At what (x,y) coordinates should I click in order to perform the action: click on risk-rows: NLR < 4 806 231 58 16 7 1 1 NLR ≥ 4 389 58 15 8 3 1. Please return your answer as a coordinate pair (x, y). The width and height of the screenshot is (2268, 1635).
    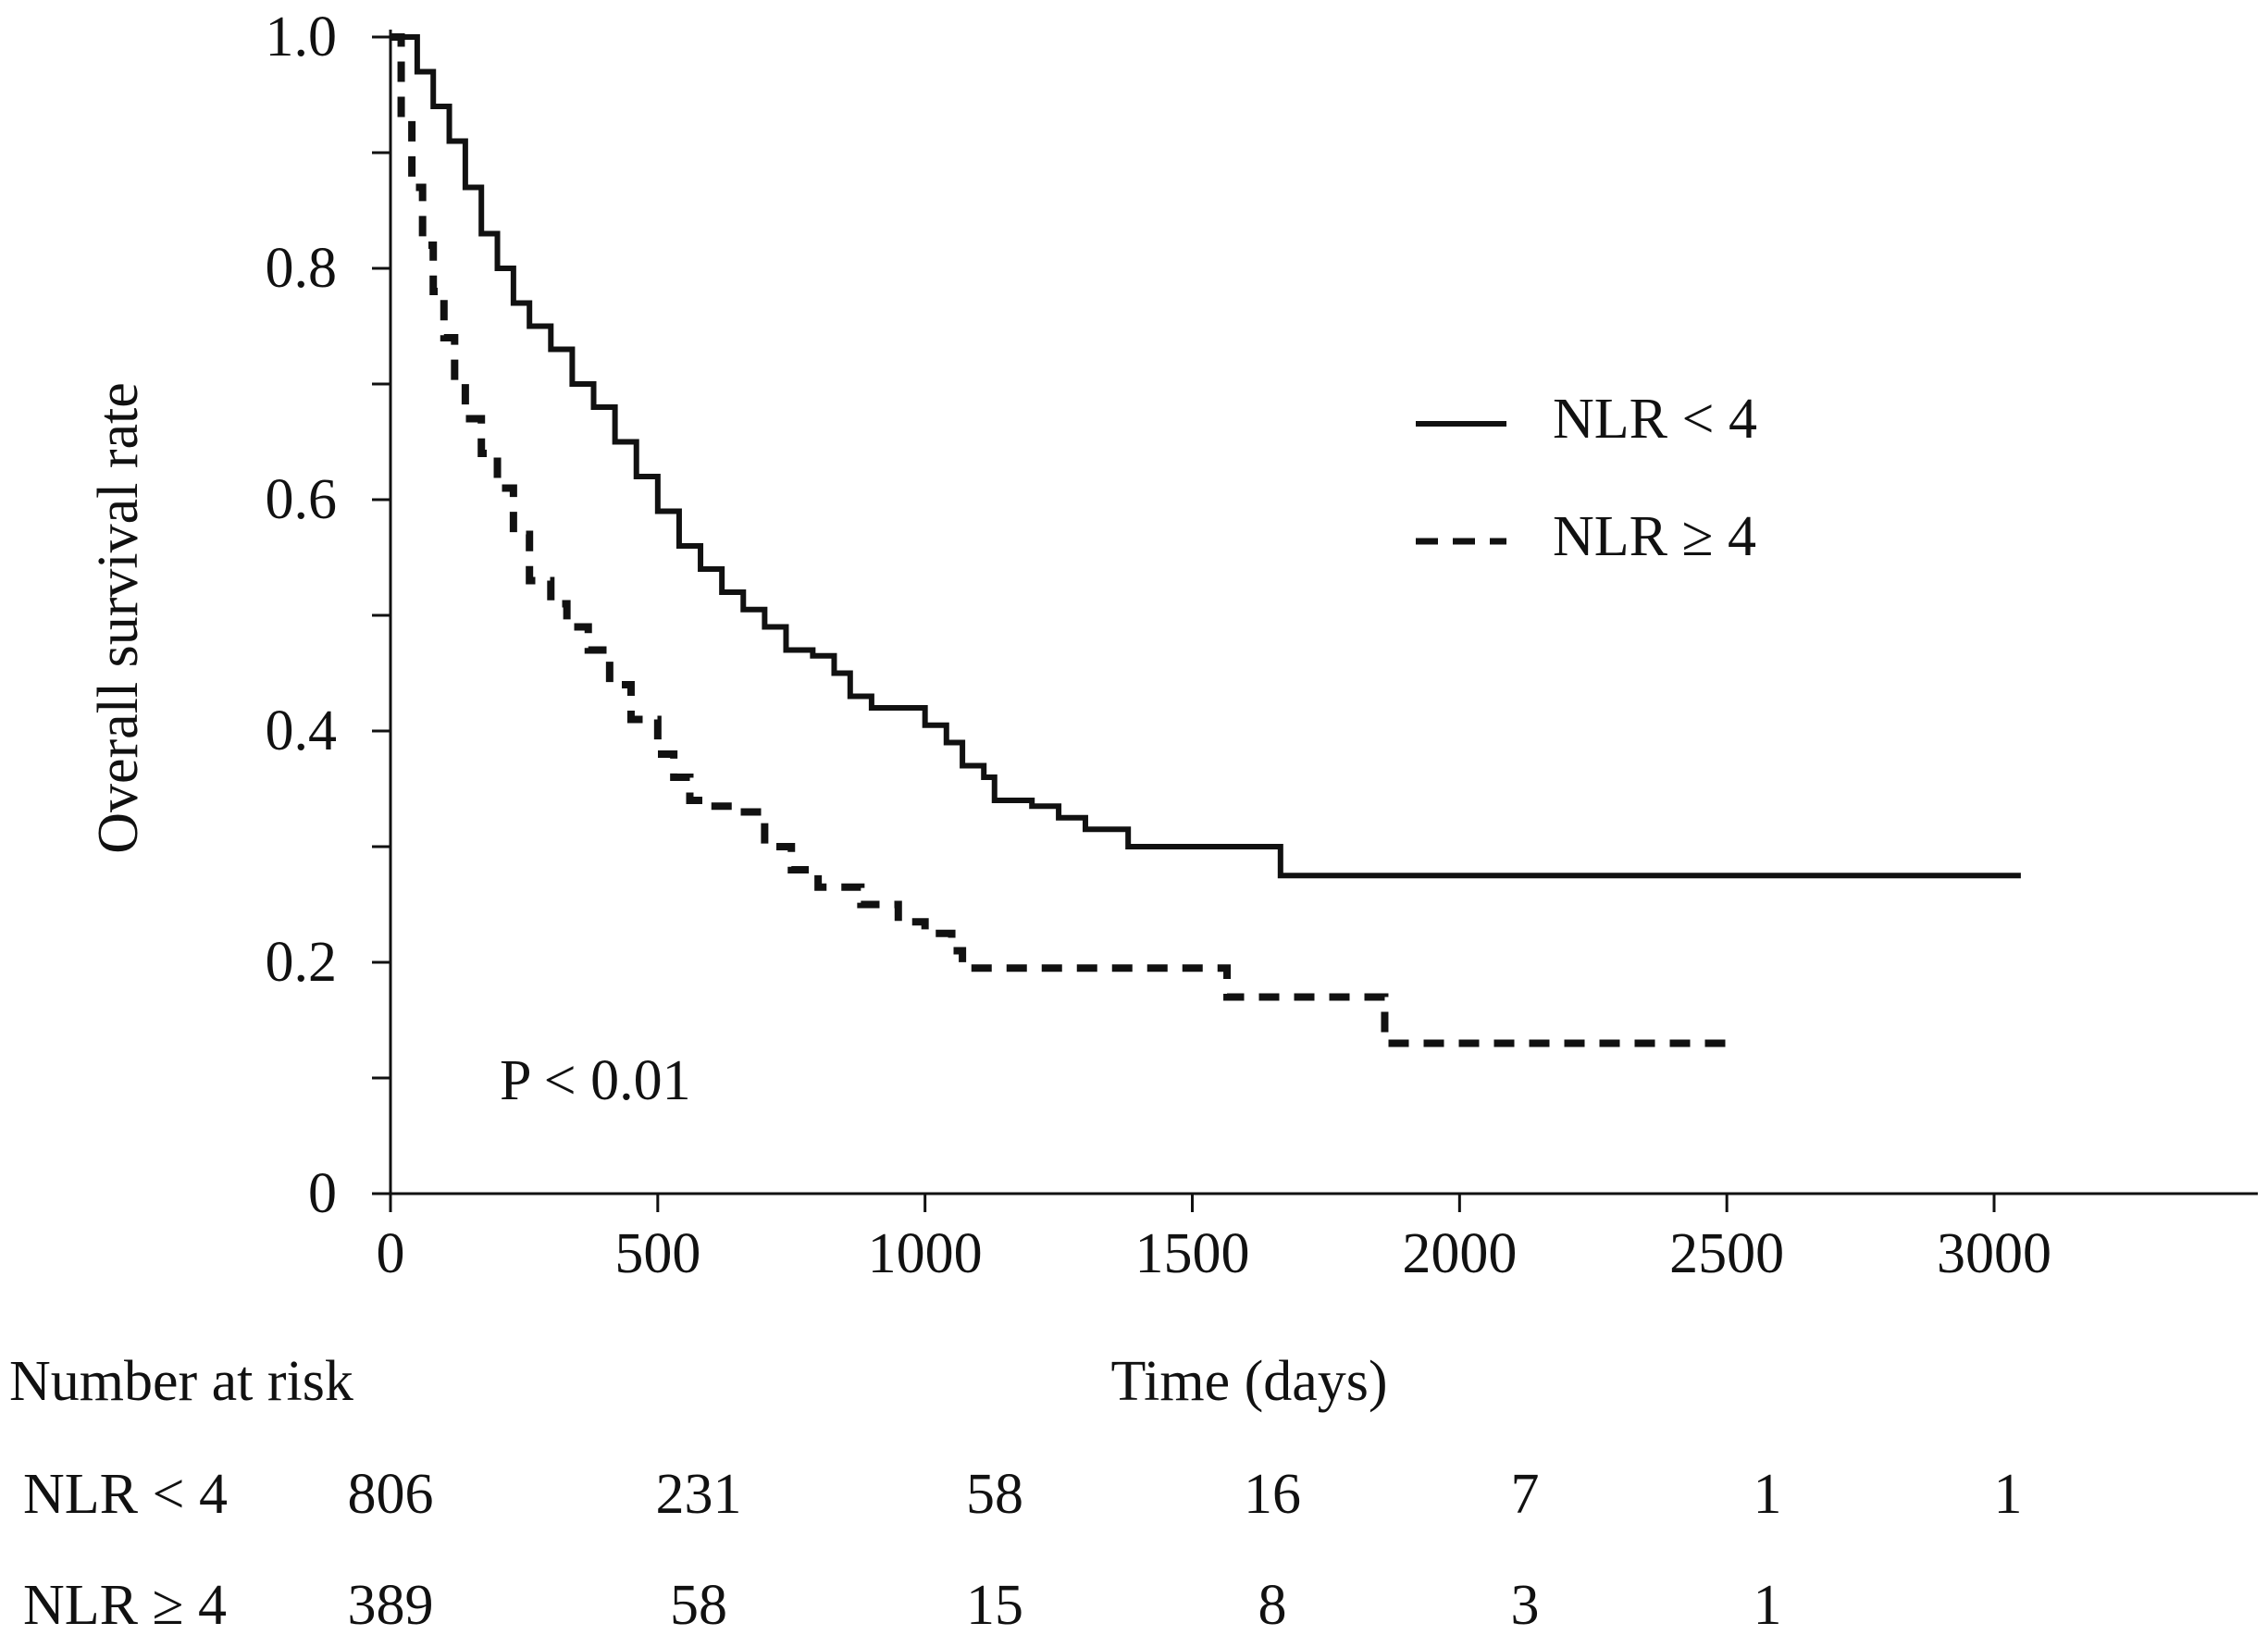
    Looking at the image, I should click on (1023, 1549).